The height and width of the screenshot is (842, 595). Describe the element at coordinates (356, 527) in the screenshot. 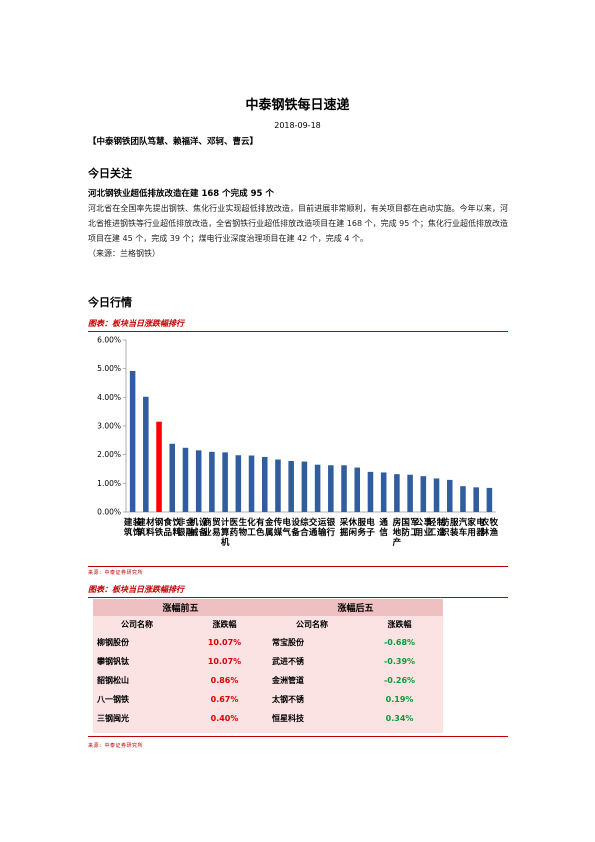

I see `x-tick-label: 休闲服务` at that location.